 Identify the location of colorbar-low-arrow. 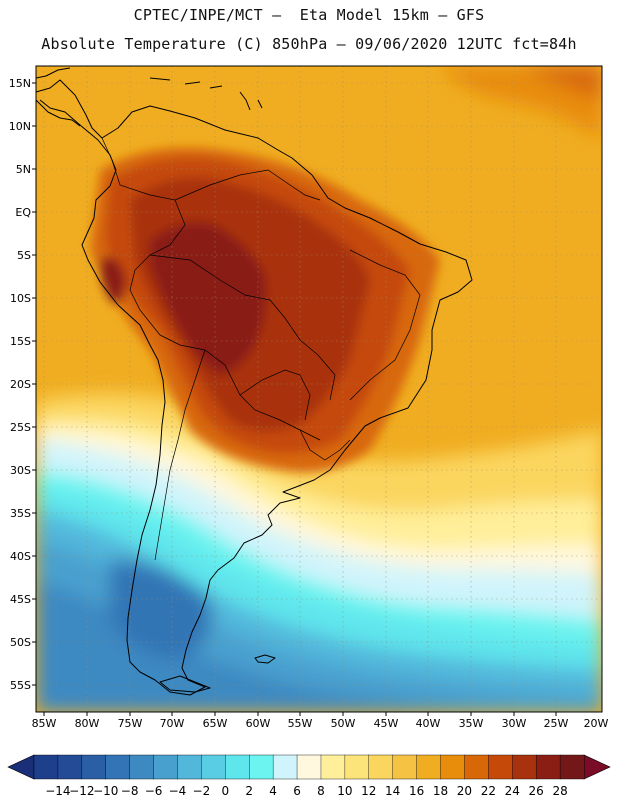
(21, 767).